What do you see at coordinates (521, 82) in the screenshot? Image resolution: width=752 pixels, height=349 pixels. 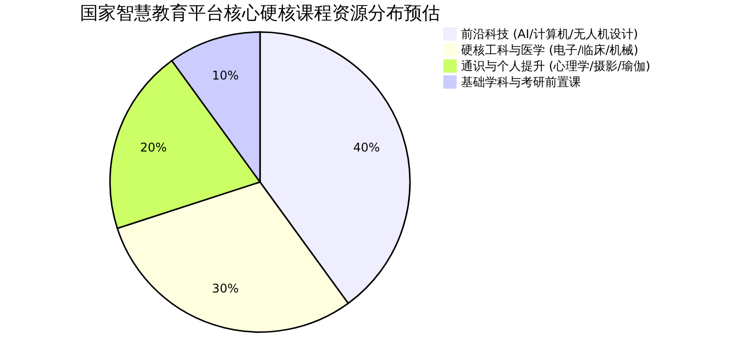 I see `legend-label: 基础学科与考研前置课` at bounding box center [521, 82].